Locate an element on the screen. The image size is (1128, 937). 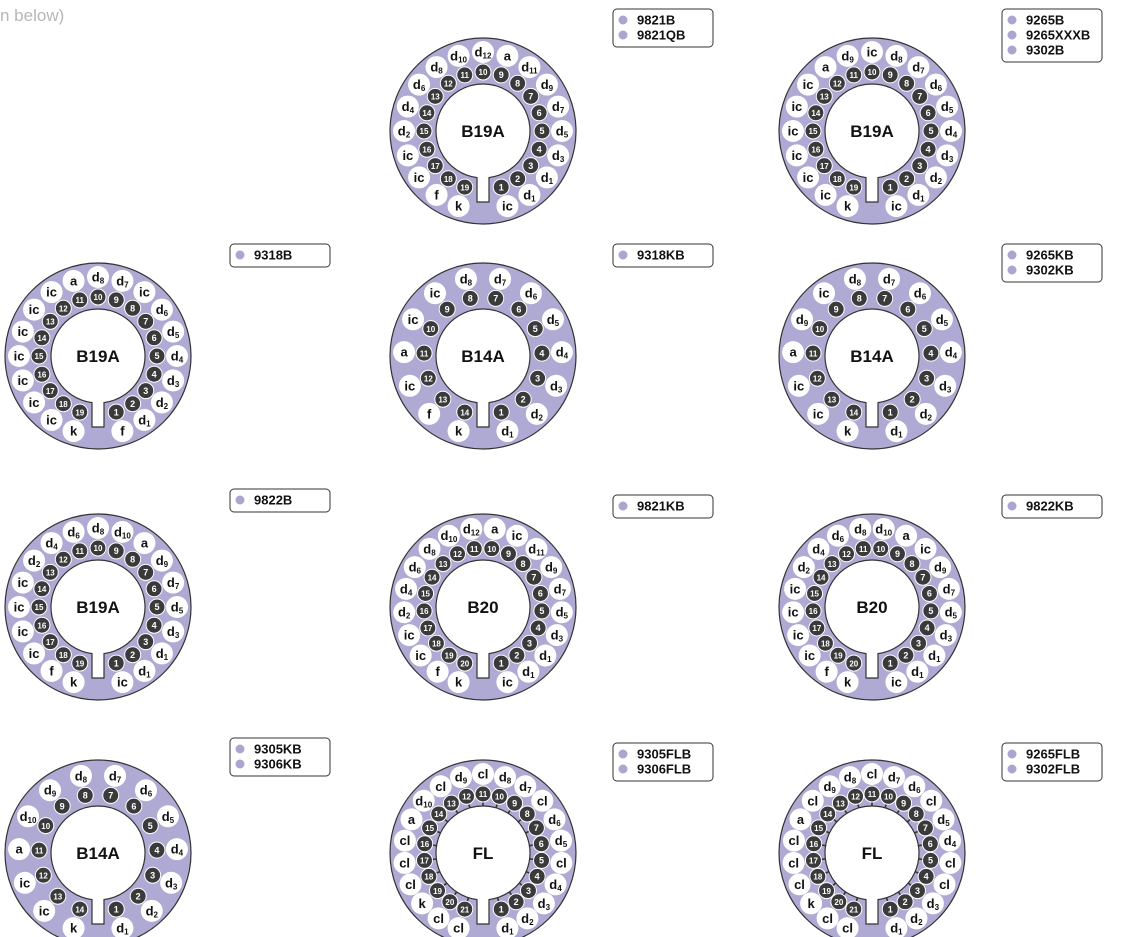
pin-connection-label: d8 is located at coordinates (98, 529).